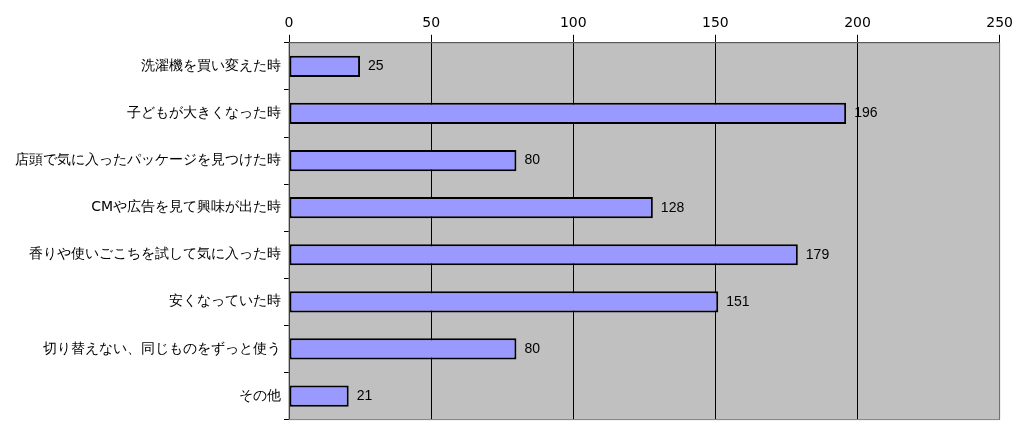 This screenshot has width=1024, height=439. What do you see at coordinates (431, 22) in the screenshot?
I see `x-tick-label: 50` at bounding box center [431, 22].